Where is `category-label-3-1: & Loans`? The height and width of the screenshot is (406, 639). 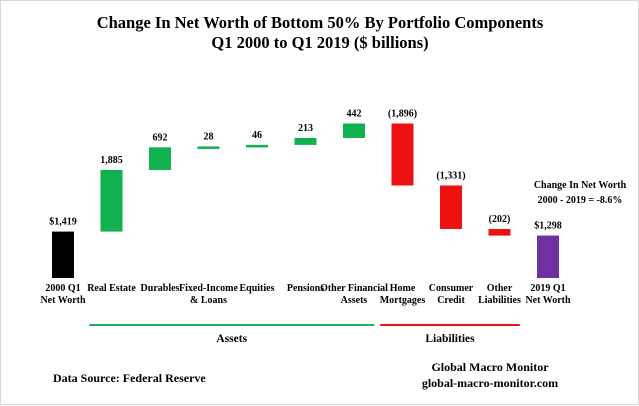 category-label-3-1: & Loans is located at coordinates (208, 300).